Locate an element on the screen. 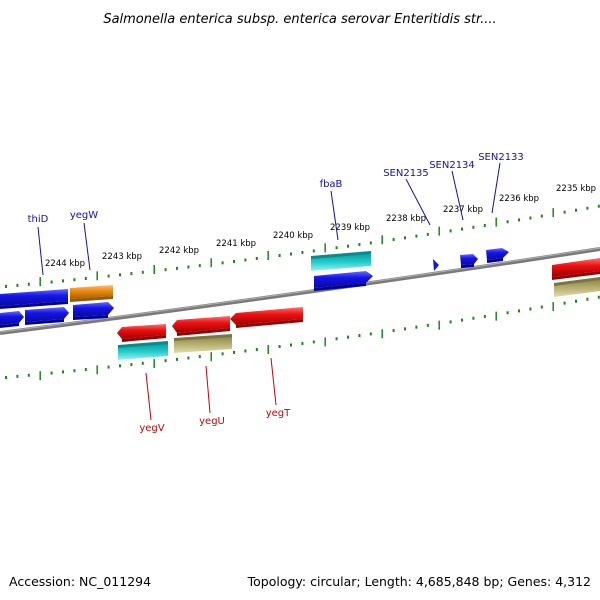 Image resolution: width=600 pixels, height=600 pixels. gene-blue-left-c is located at coordinates (93, 311).